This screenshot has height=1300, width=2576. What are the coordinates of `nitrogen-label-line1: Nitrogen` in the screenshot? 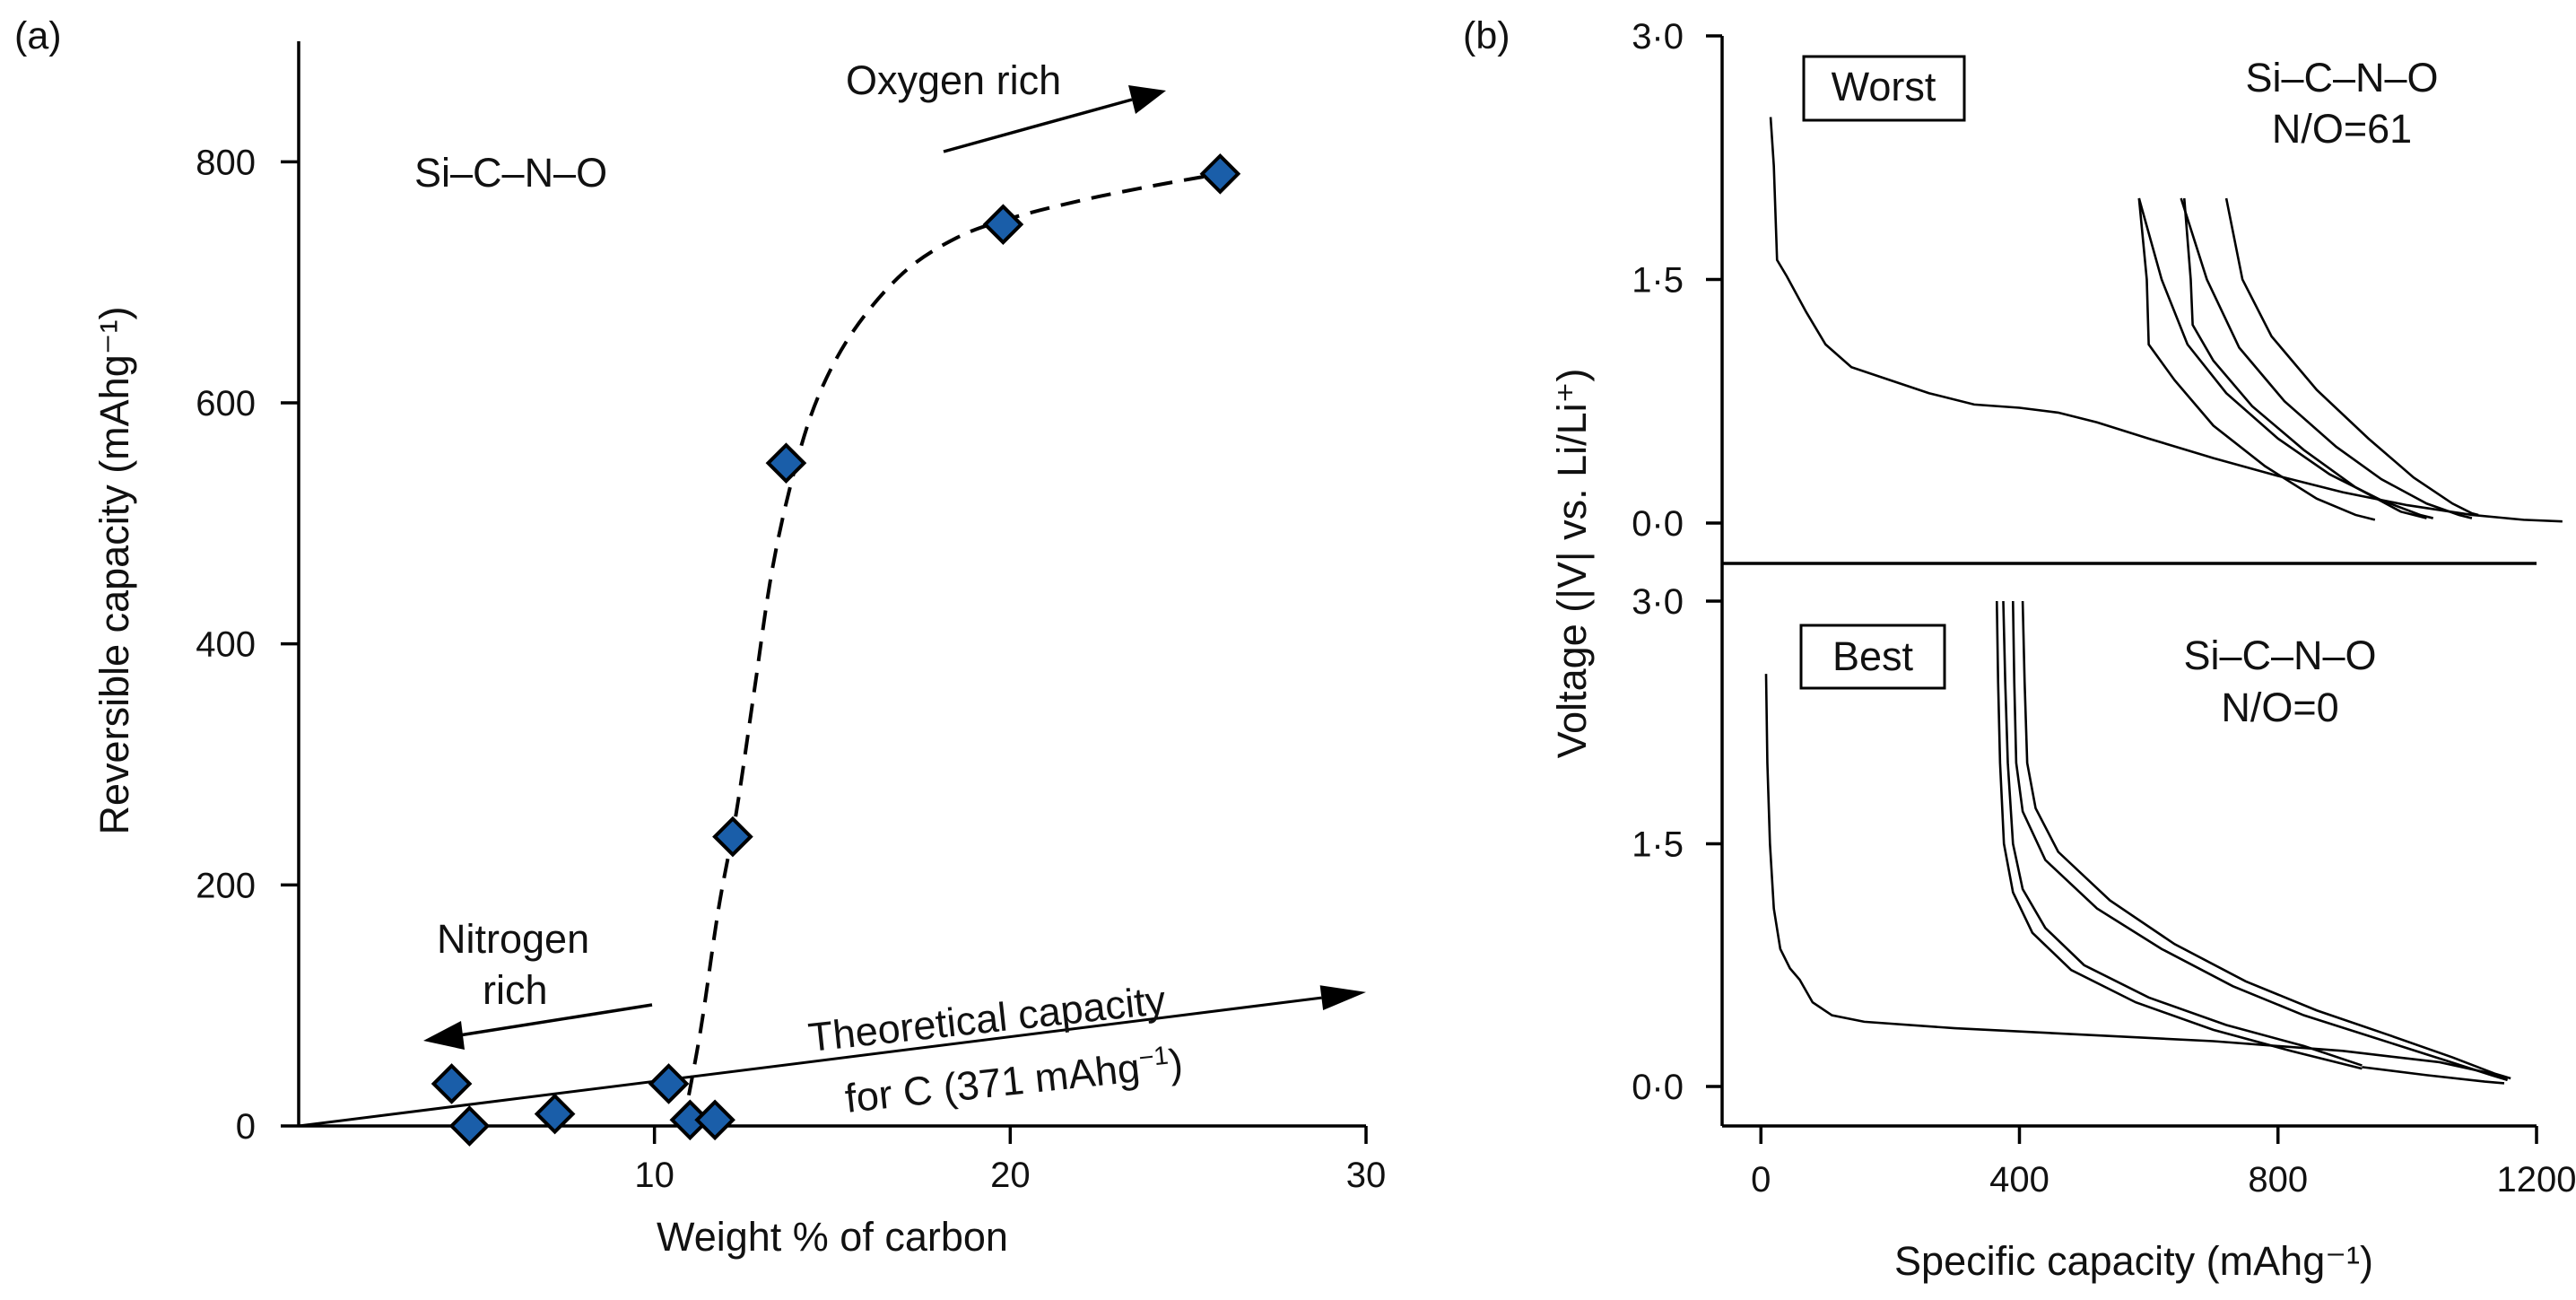 It's located at (513, 939).